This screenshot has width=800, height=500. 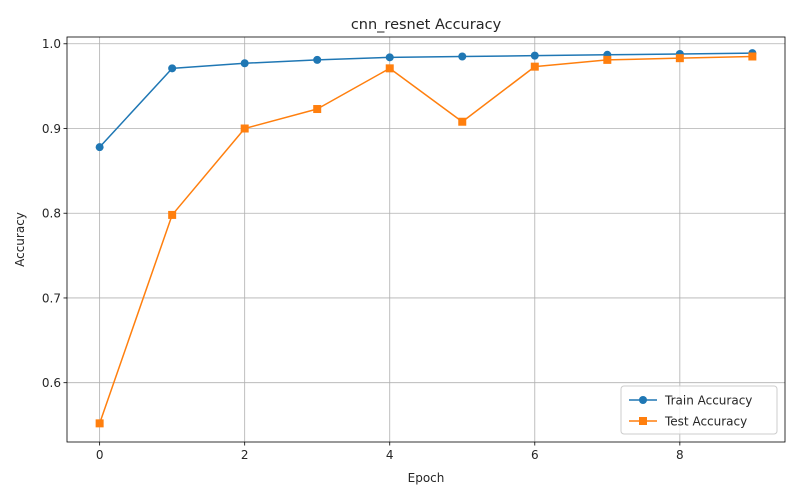 What do you see at coordinates (245, 455) in the screenshot?
I see `x-tick-label: 2` at bounding box center [245, 455].